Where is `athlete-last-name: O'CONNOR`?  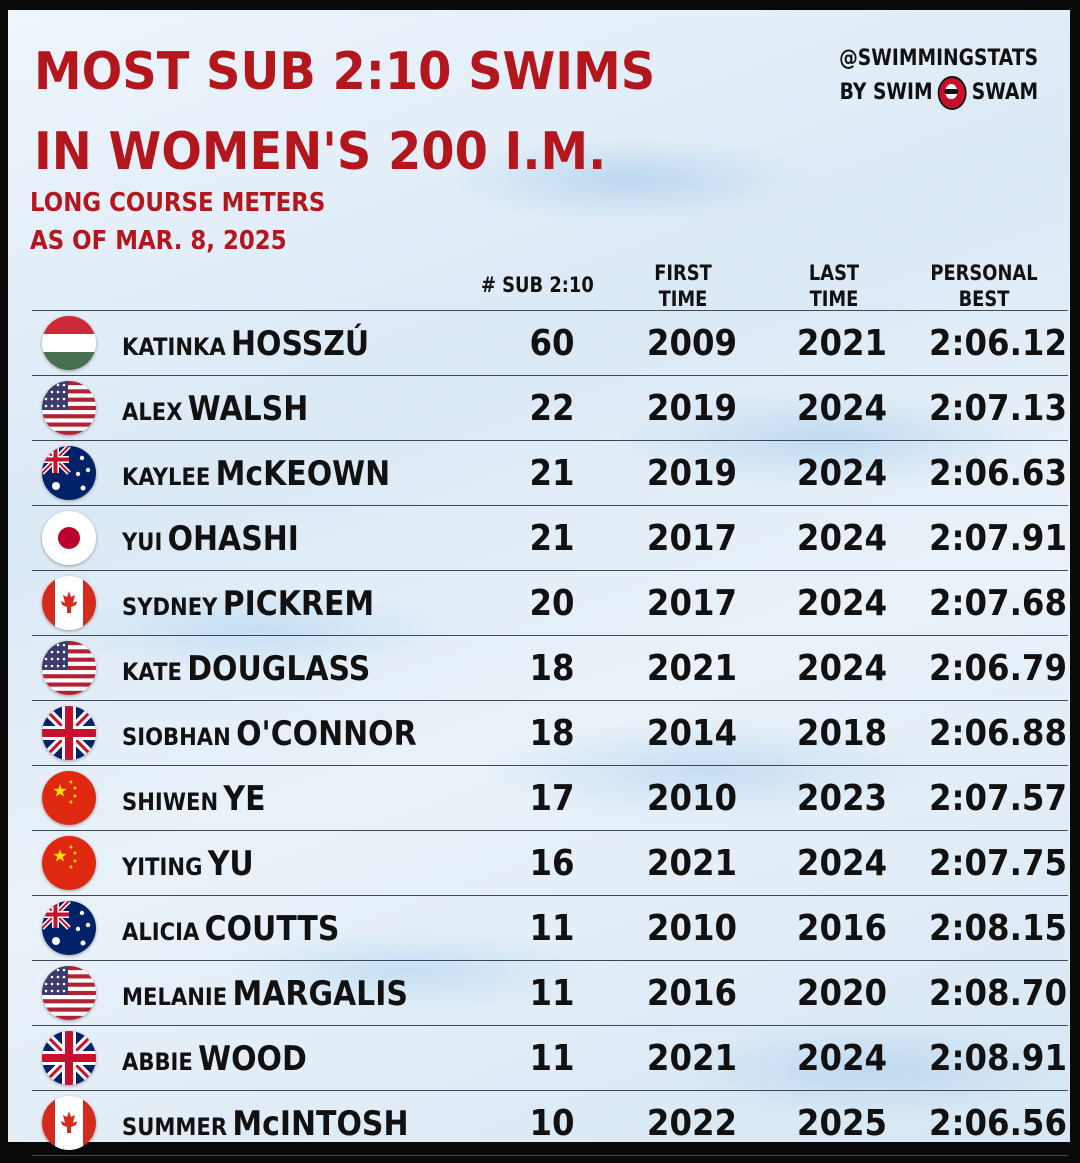
athlete-last-name: O'CONNOR is located at coordinates (326, 734).